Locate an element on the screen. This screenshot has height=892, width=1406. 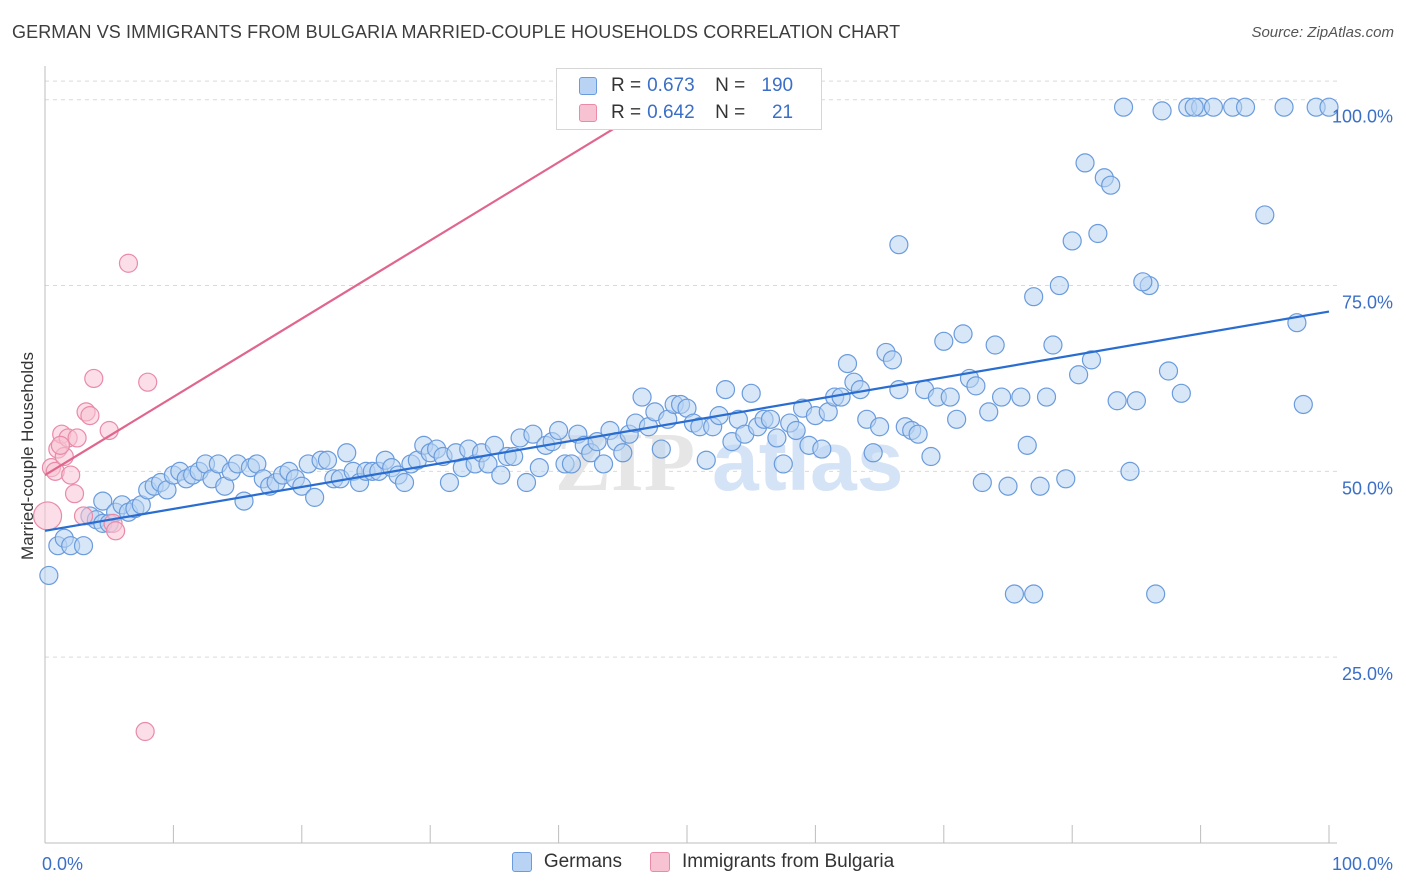
legend-item-bulgaria: Immigrants from Bulgaria is located at coordinates (772, 862).